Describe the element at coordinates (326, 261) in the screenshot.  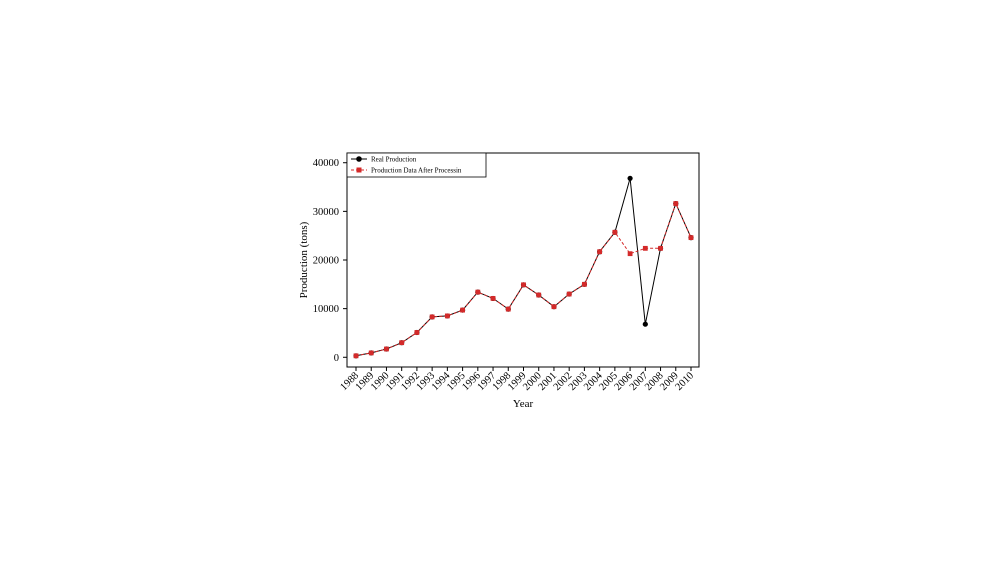
I see `y-tick-label: 20000` at that location.